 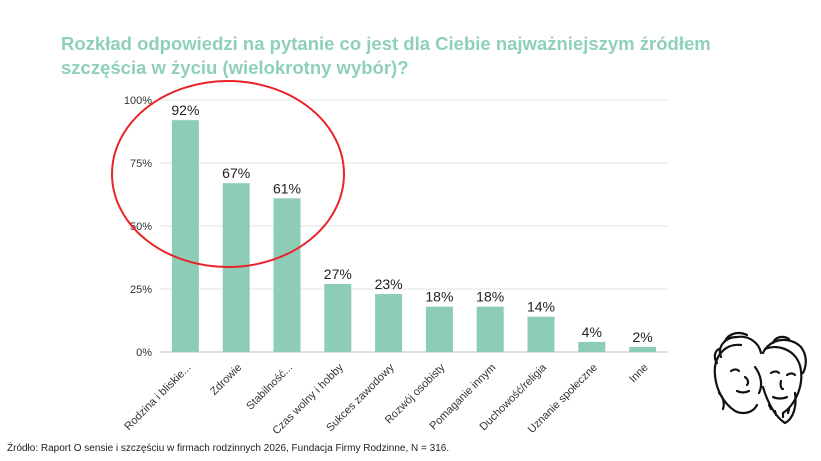 I want to click on value-label: 23%, so click(x=389, y=284).